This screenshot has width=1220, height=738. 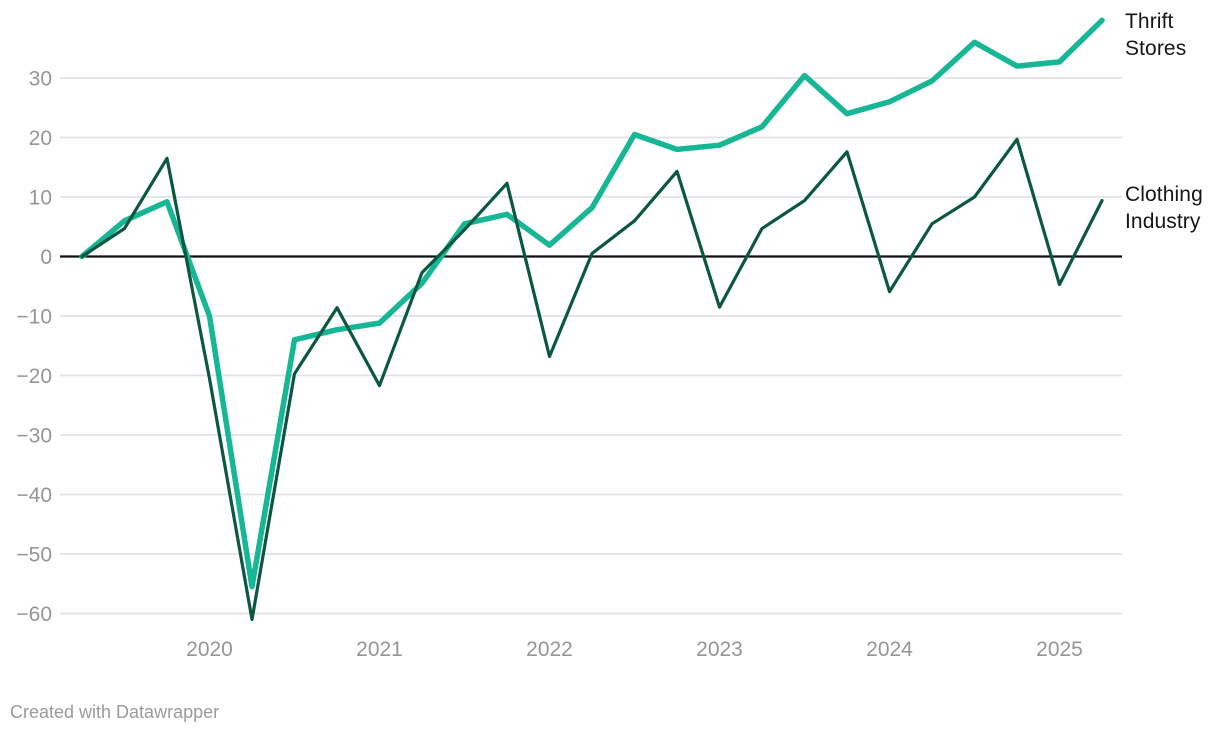 What do you see at coordinates (34, 614) in the screenshot?
I see `y-tick-label--60: −60` at bounding box center [34, 614].